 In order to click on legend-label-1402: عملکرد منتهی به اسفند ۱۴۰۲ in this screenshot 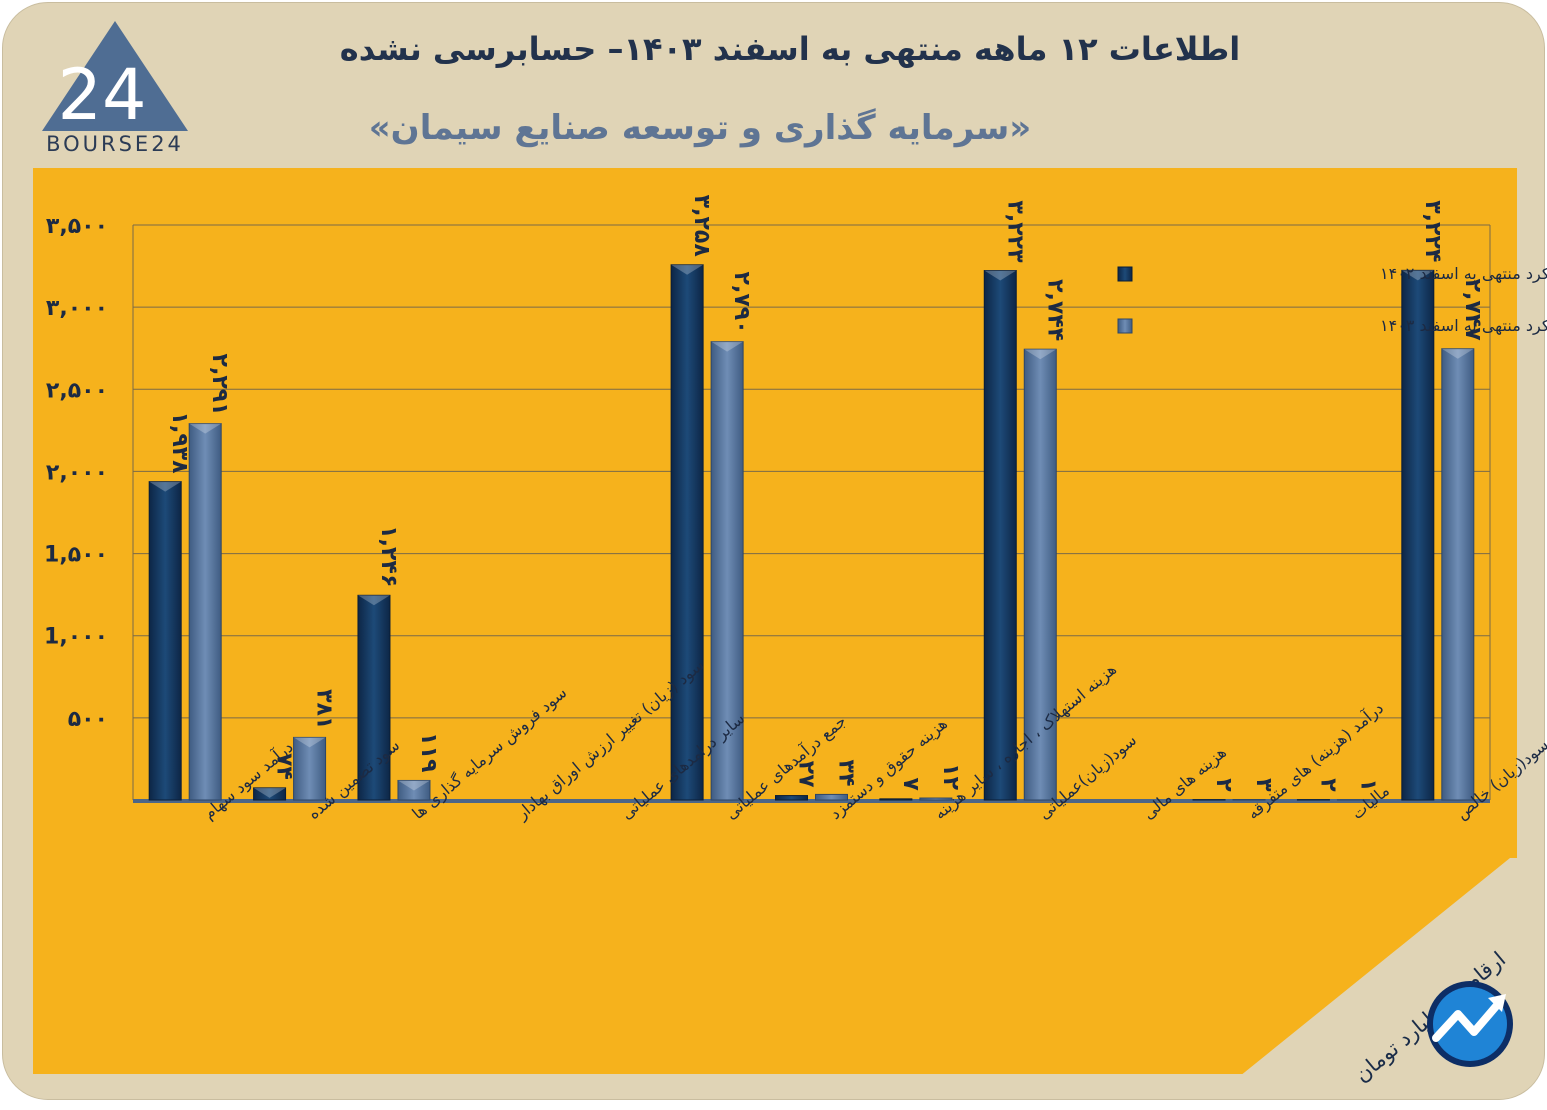, I will do `click(1463, 274)`.